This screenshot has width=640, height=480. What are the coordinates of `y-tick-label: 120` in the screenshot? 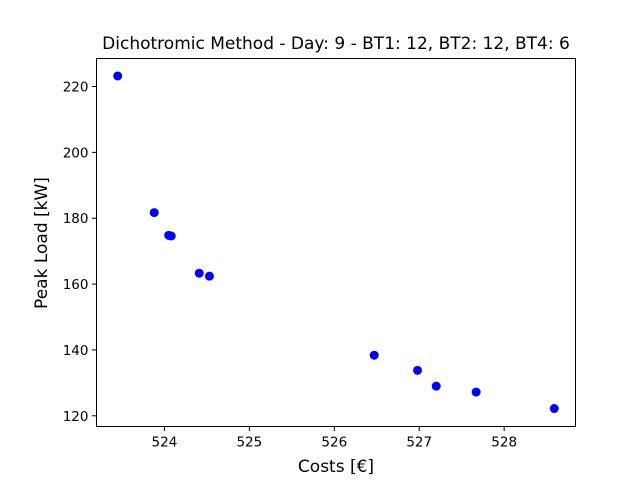 It's located at (76, 417).